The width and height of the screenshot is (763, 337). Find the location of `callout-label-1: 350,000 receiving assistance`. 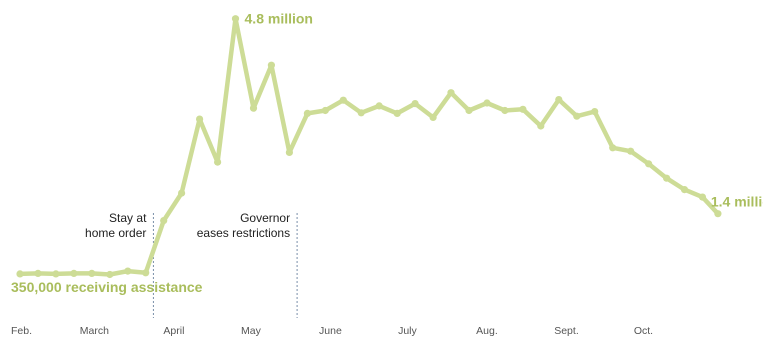

callout-label-1: 350,000 receiving assistance is located at coordinates (107, 287).